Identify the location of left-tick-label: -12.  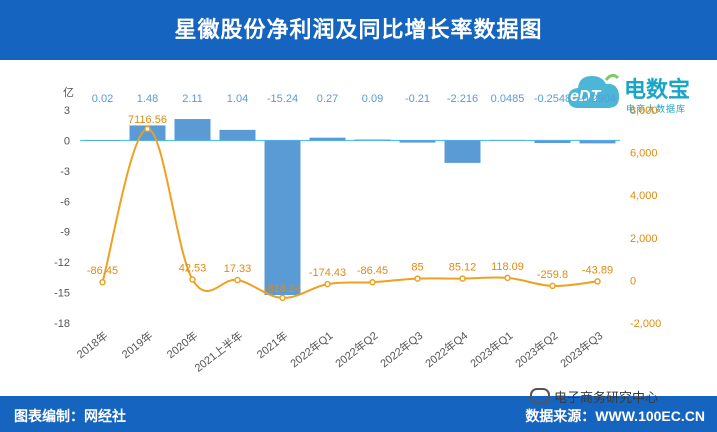
(62, 263).